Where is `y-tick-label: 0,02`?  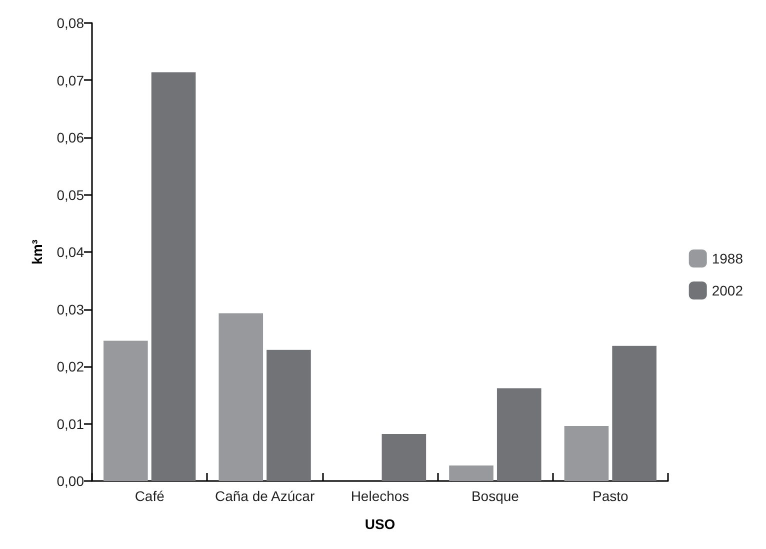
y-tick-label: 0,02 is located at coordinates (70, 366).